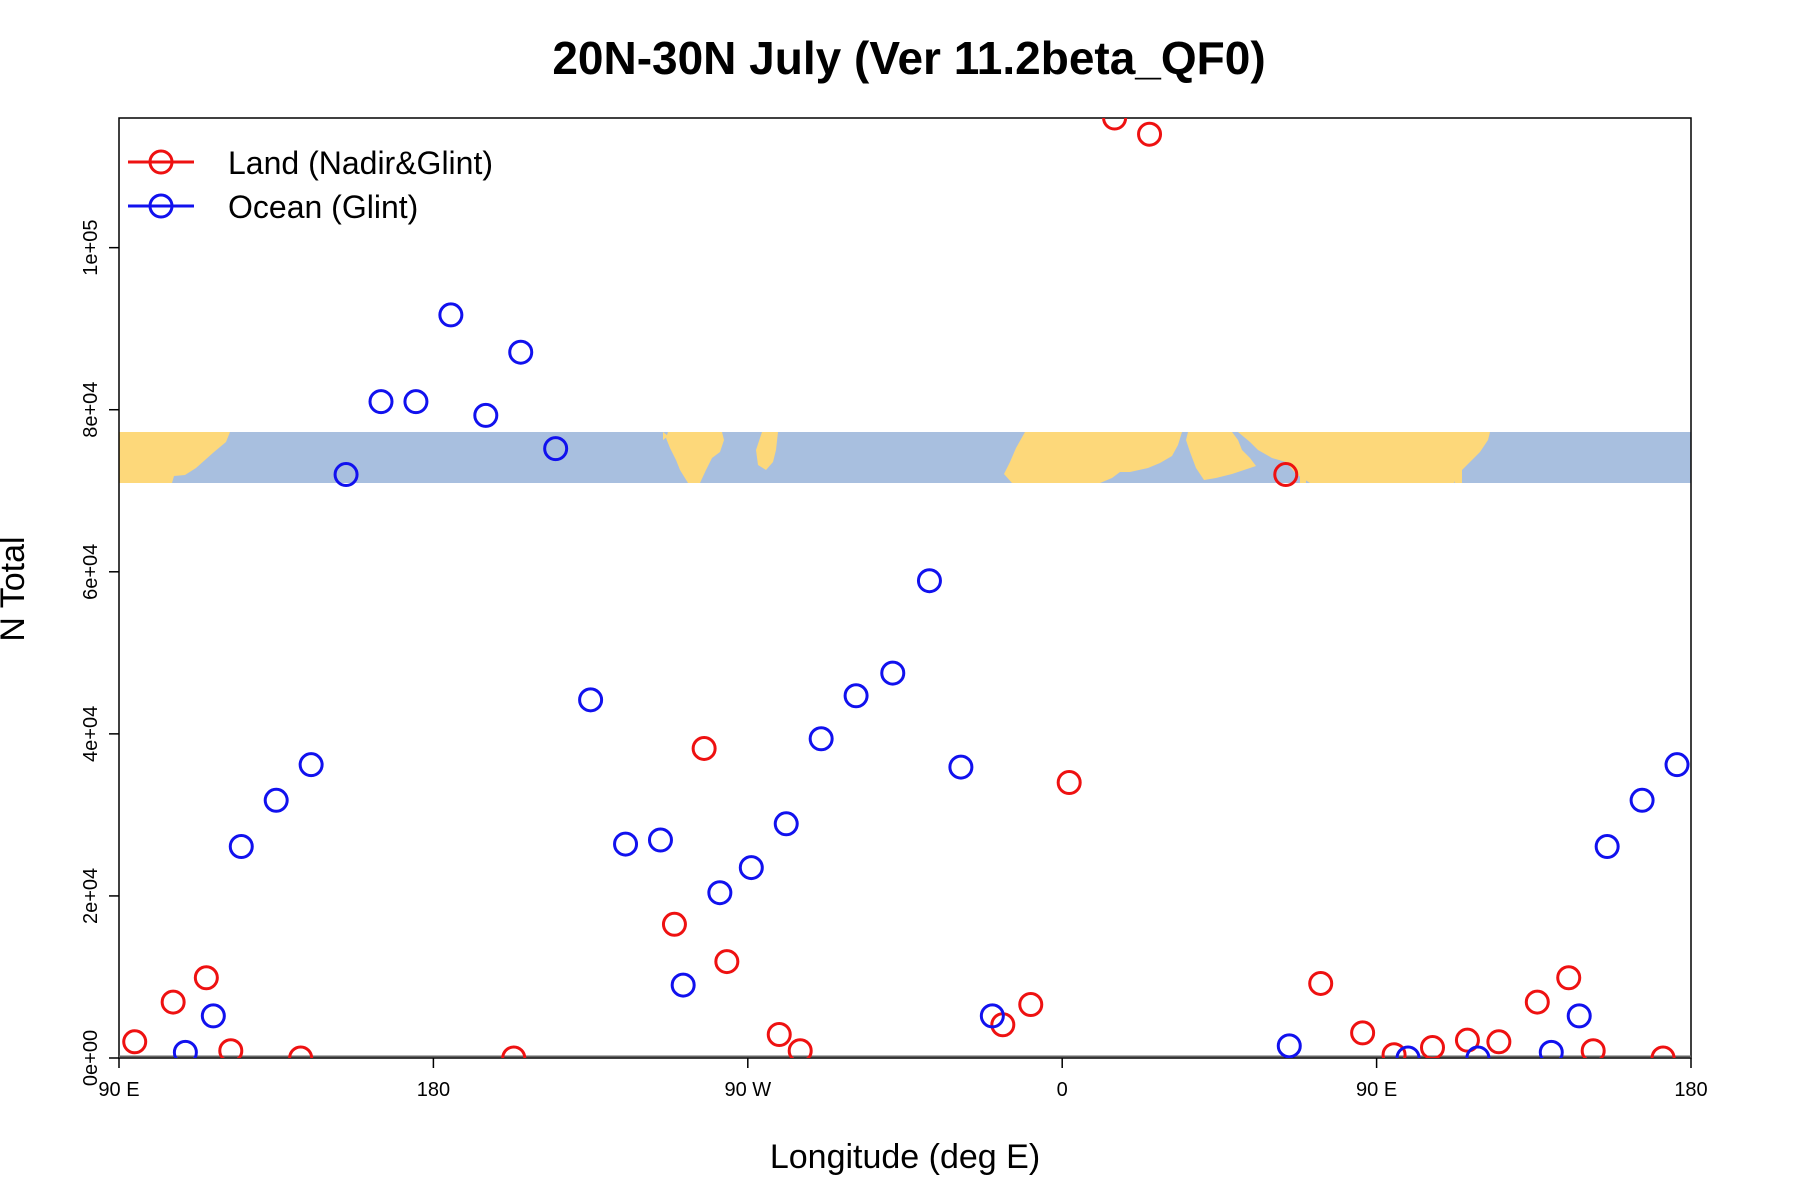 This screenshot has height=1200, width=1800. I want to click on legend-ocean-marker, so click(161, 206).